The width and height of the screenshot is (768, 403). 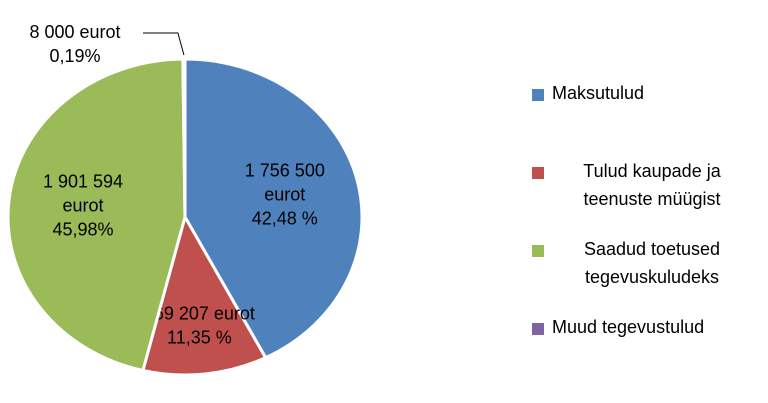 What do you see at coordinates (598, 93) in the screenshot?
I see `legend-label: Maksutulud` at bounding box center [598, 93].